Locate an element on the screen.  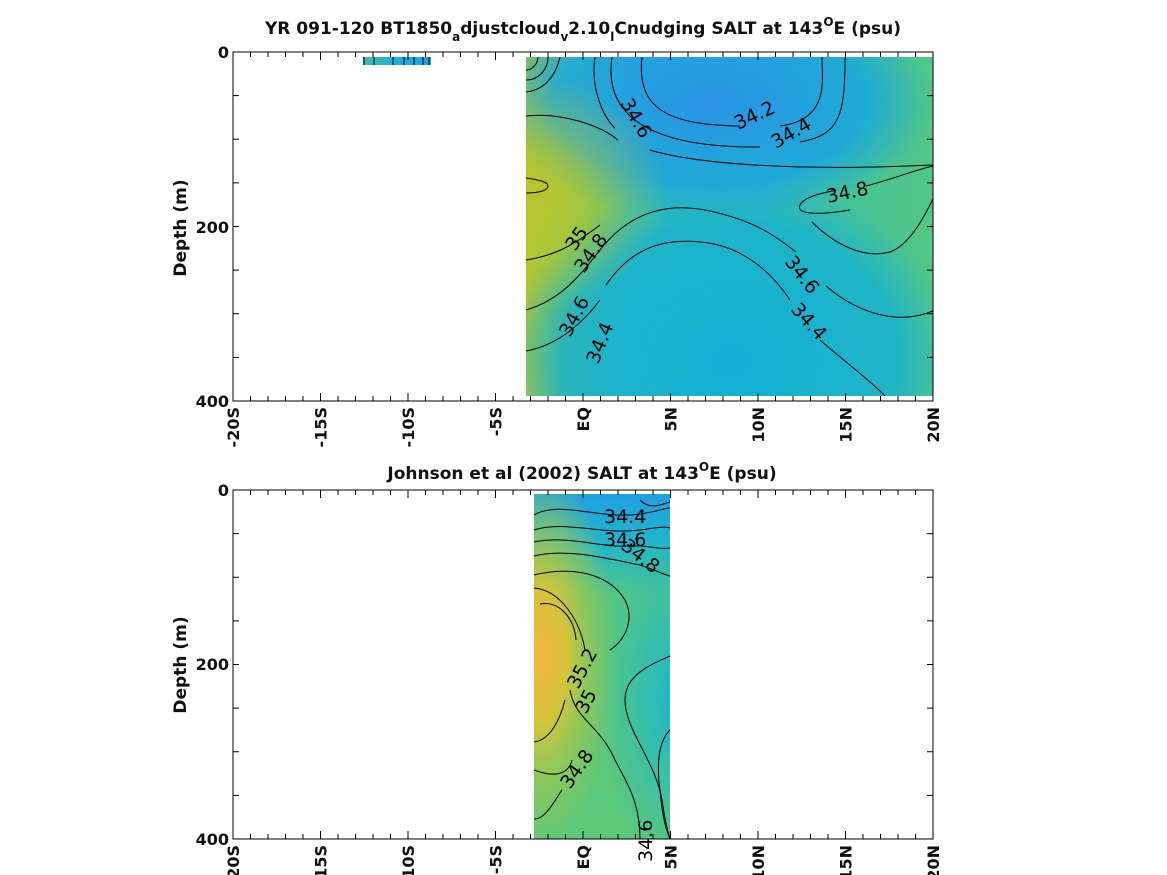
bottom-xtick-label: 10N is located at coordinates (758, 860).